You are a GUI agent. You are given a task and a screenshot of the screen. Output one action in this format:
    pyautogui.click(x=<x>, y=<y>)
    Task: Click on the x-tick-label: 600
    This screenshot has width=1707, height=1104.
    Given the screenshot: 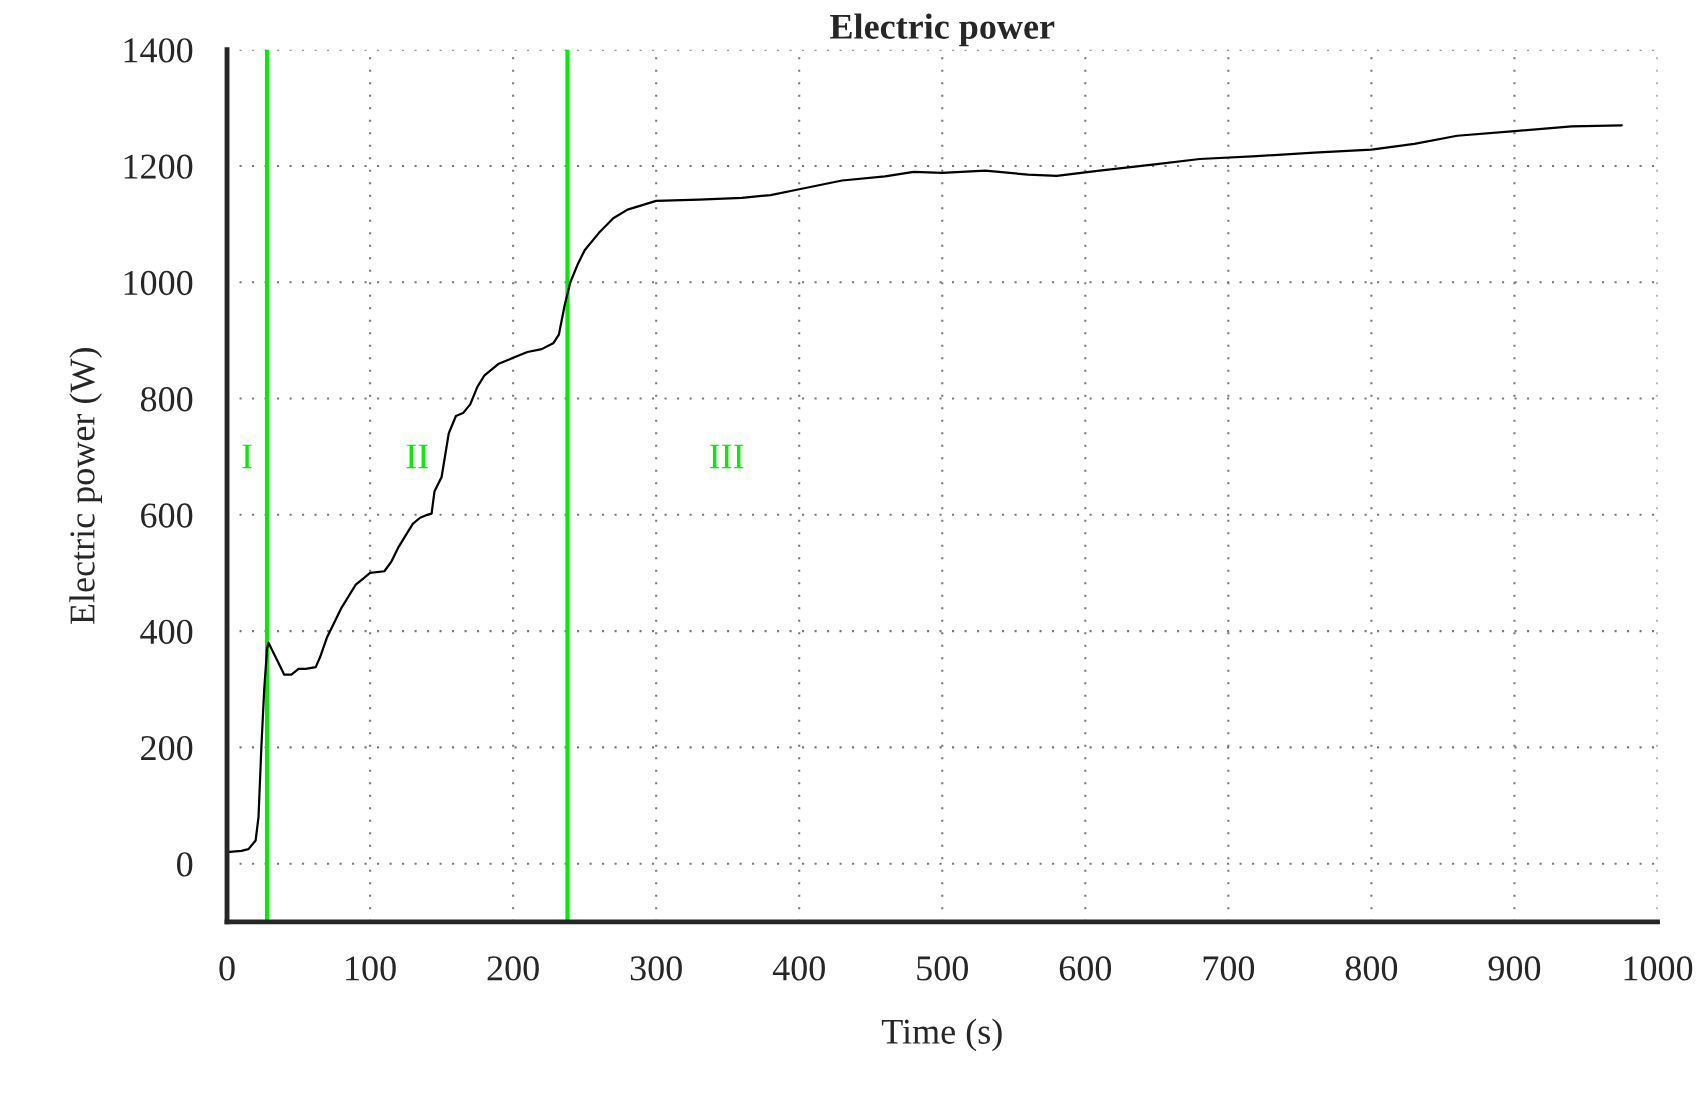 What is the action you would take?
    pyautogui.click(x=1085, y=968)
    